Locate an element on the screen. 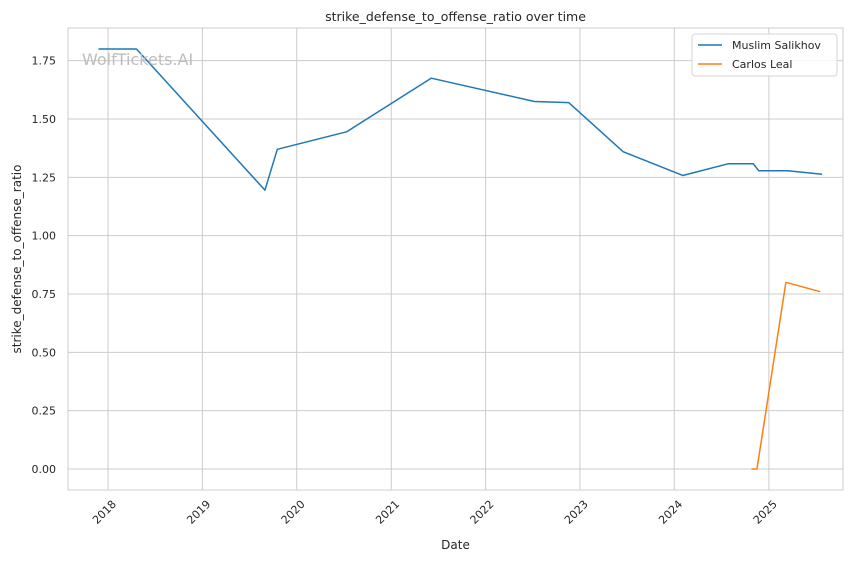  y-tick-label: 1.75 is located at coordinates (44, 61).